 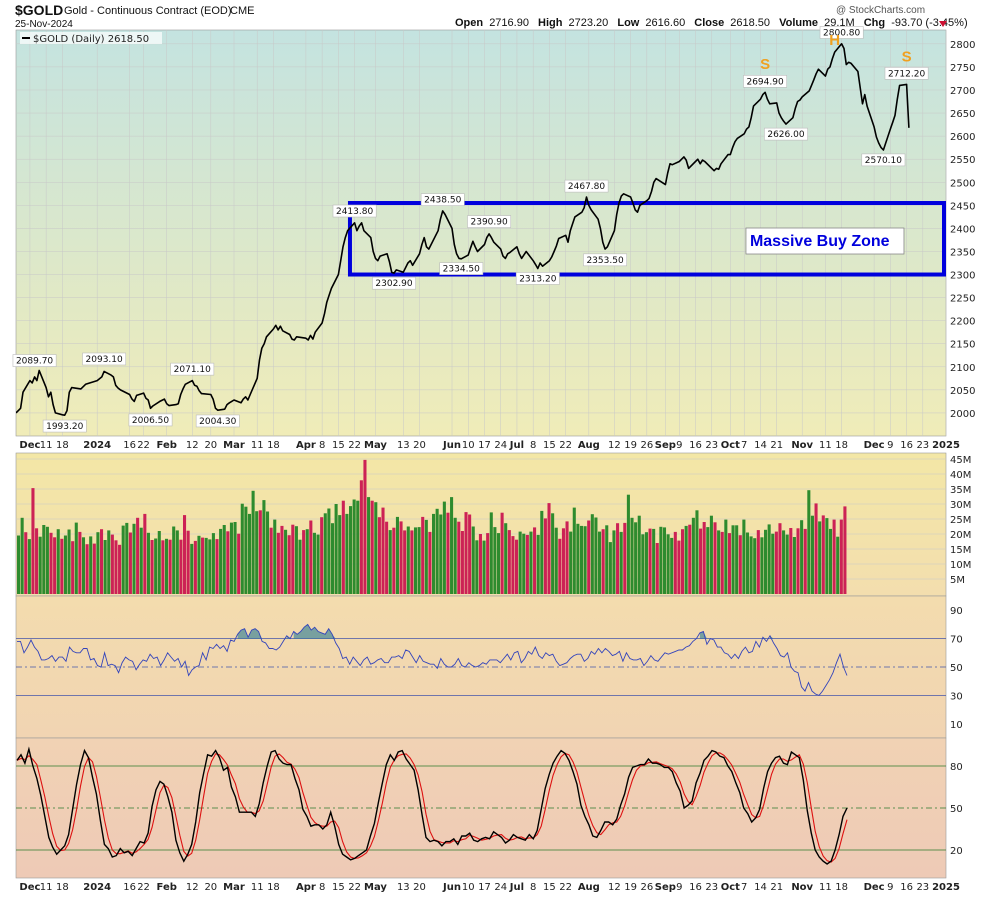 I want to click on y-tick-label: 35M, so click(x=960, y=490).